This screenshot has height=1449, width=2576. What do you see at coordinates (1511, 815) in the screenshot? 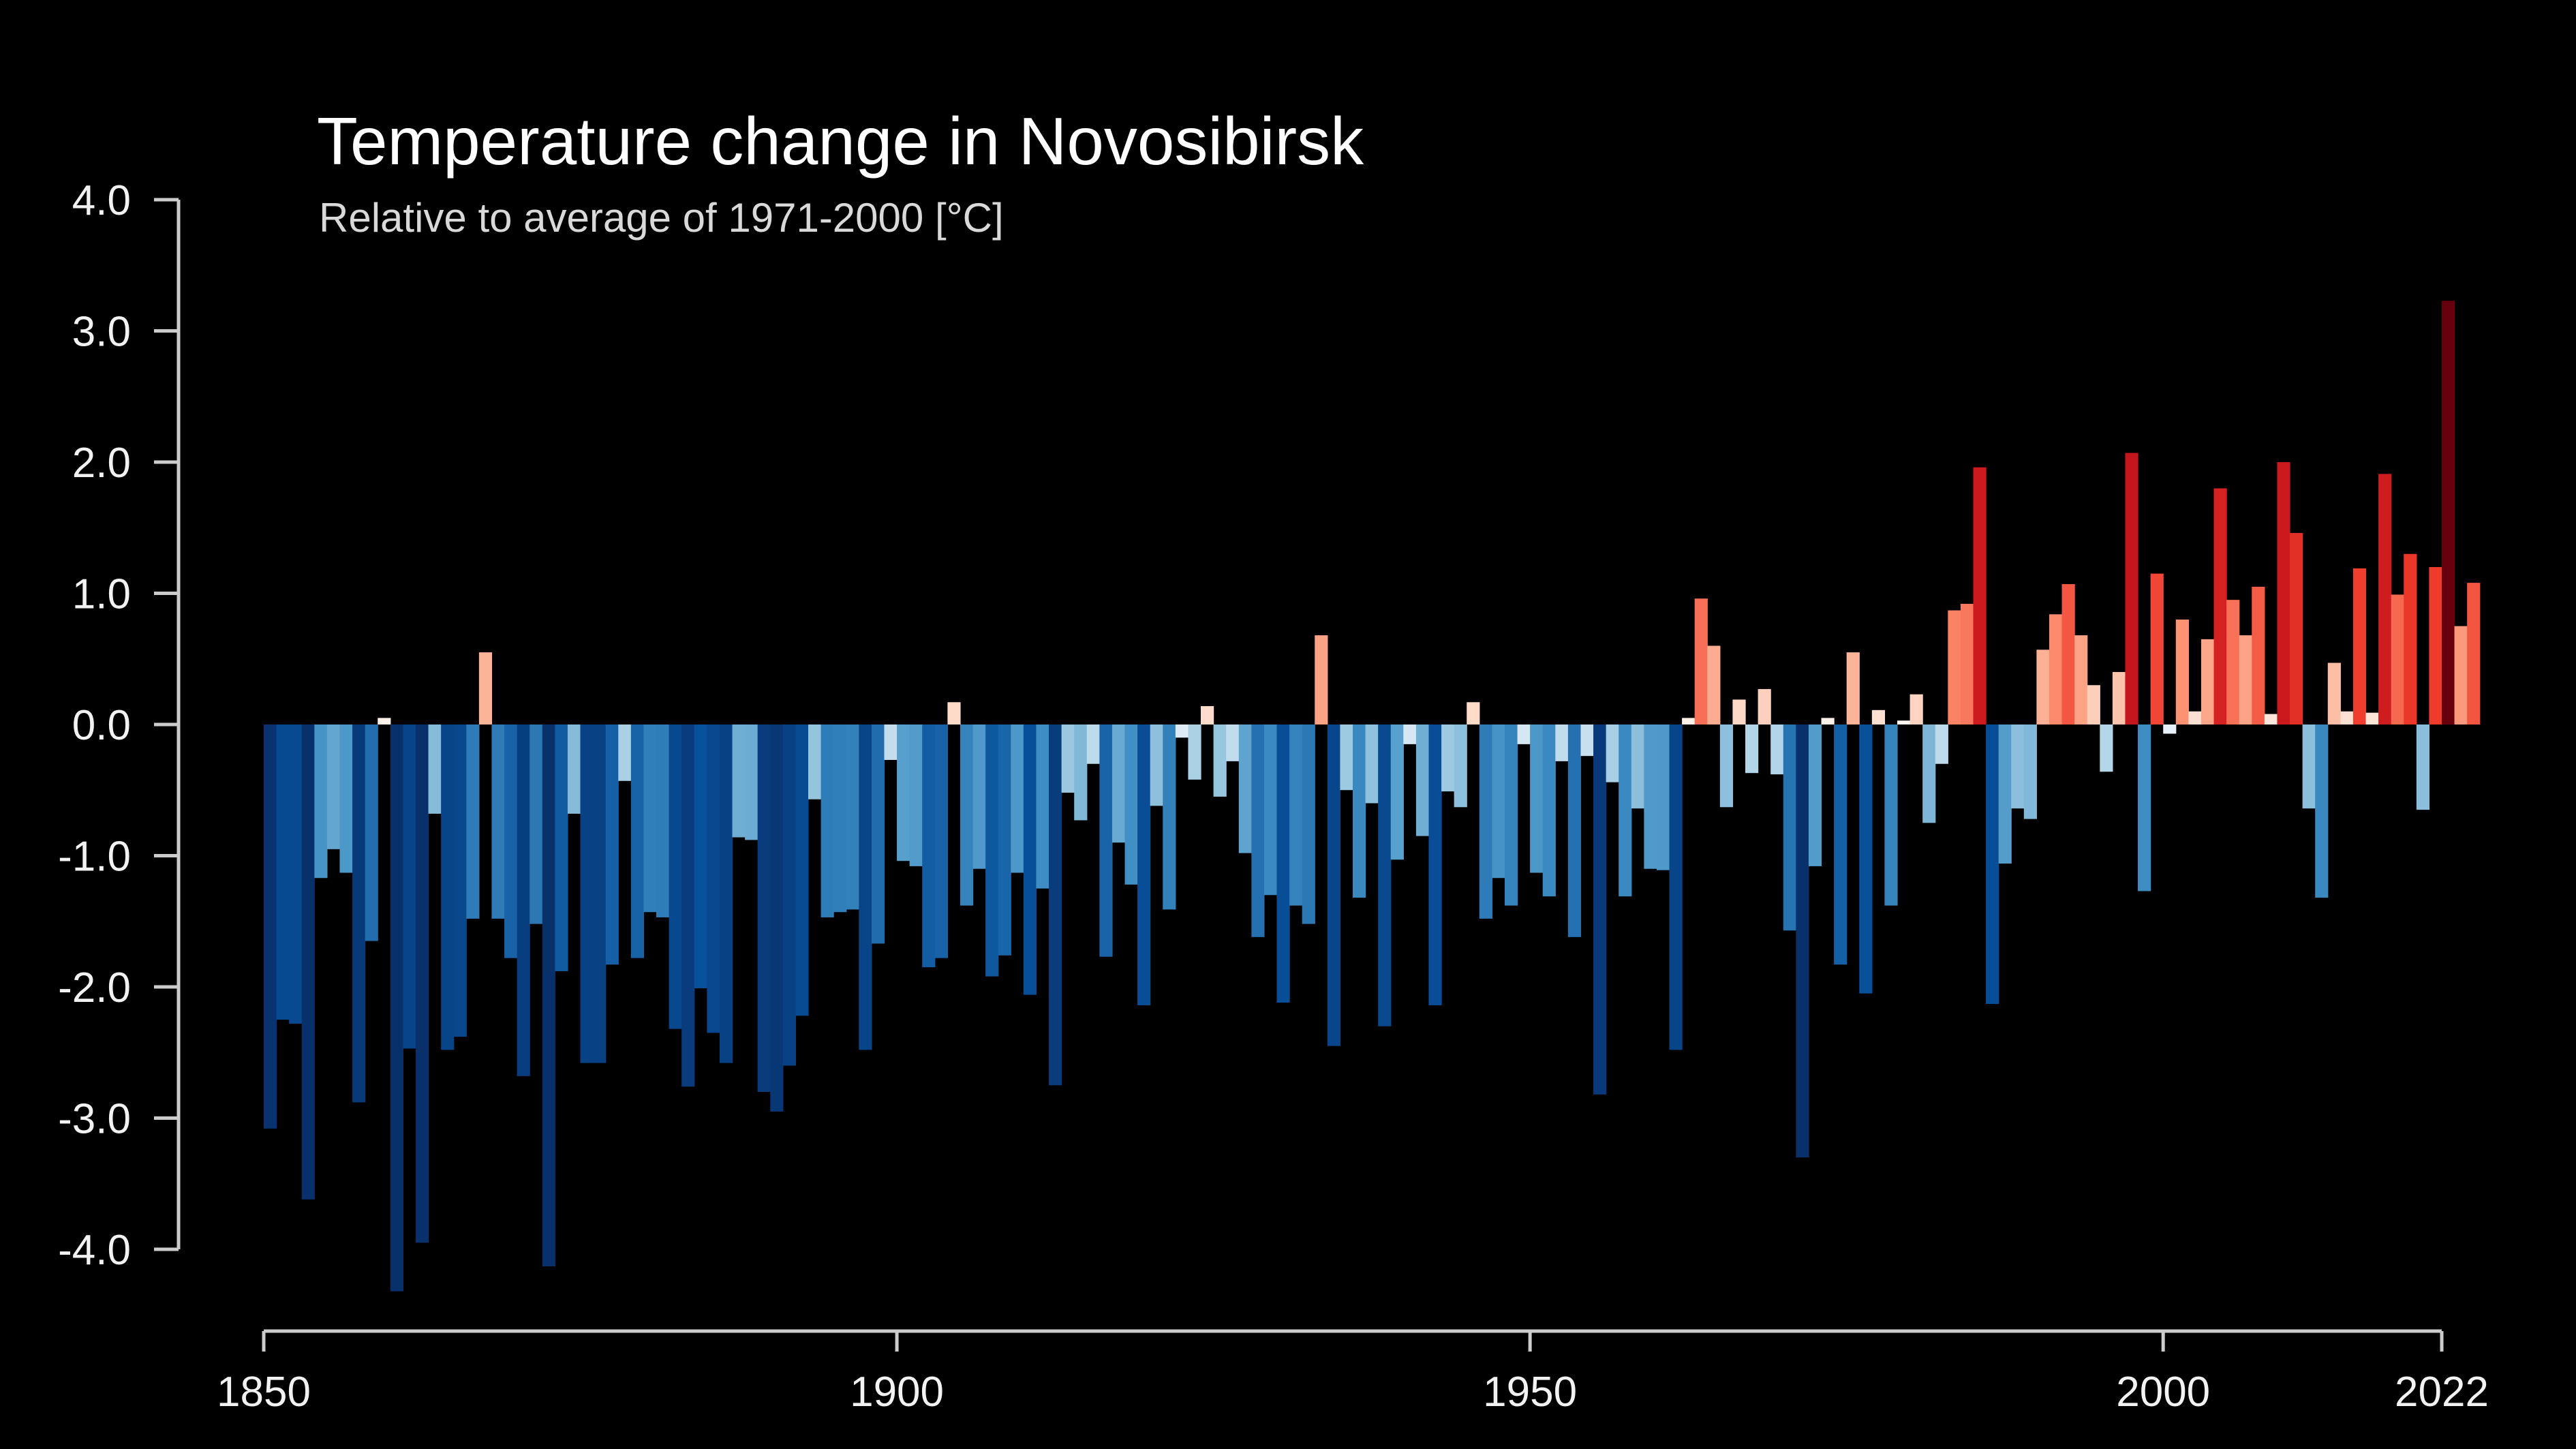
I see `bar-1948` at bounding box center [1511, 815].